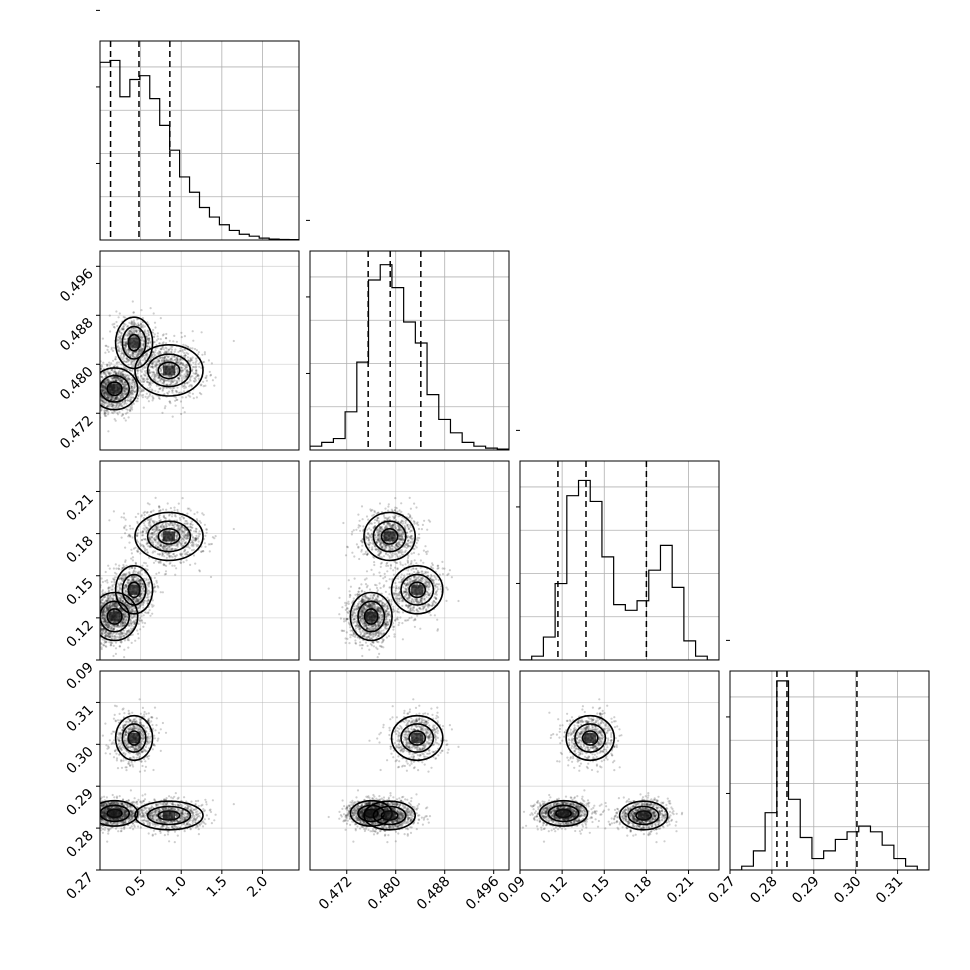  Describe the element at coordinates (181, 576) in the screenshot. I see `panel-2-0: 0.090.120.150.180.21` at that location.